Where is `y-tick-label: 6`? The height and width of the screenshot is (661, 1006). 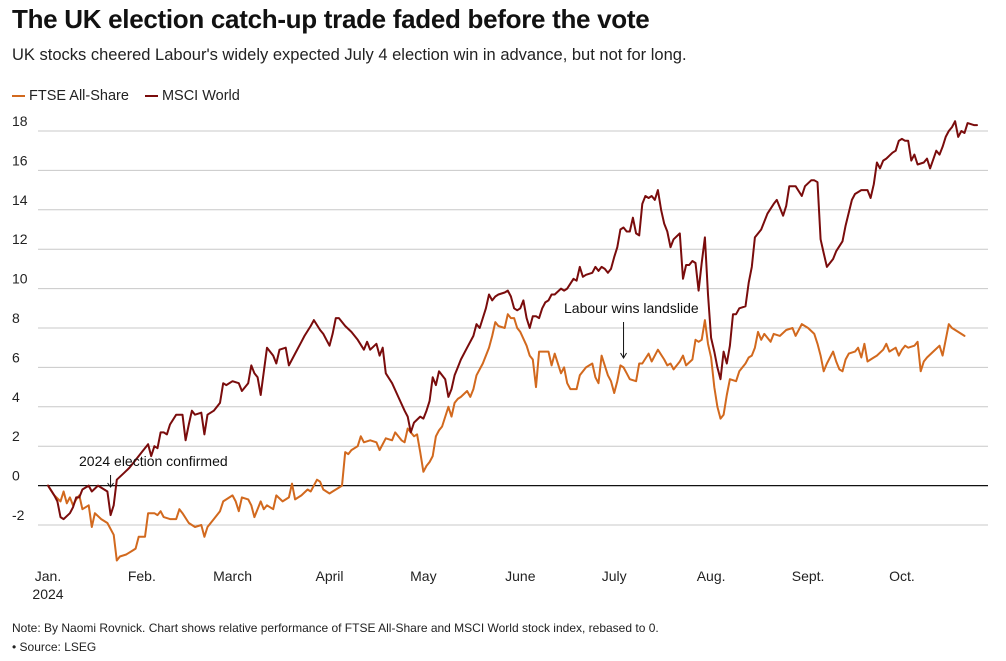 y-tick-label: 6 is located at coordinates (16, 357).